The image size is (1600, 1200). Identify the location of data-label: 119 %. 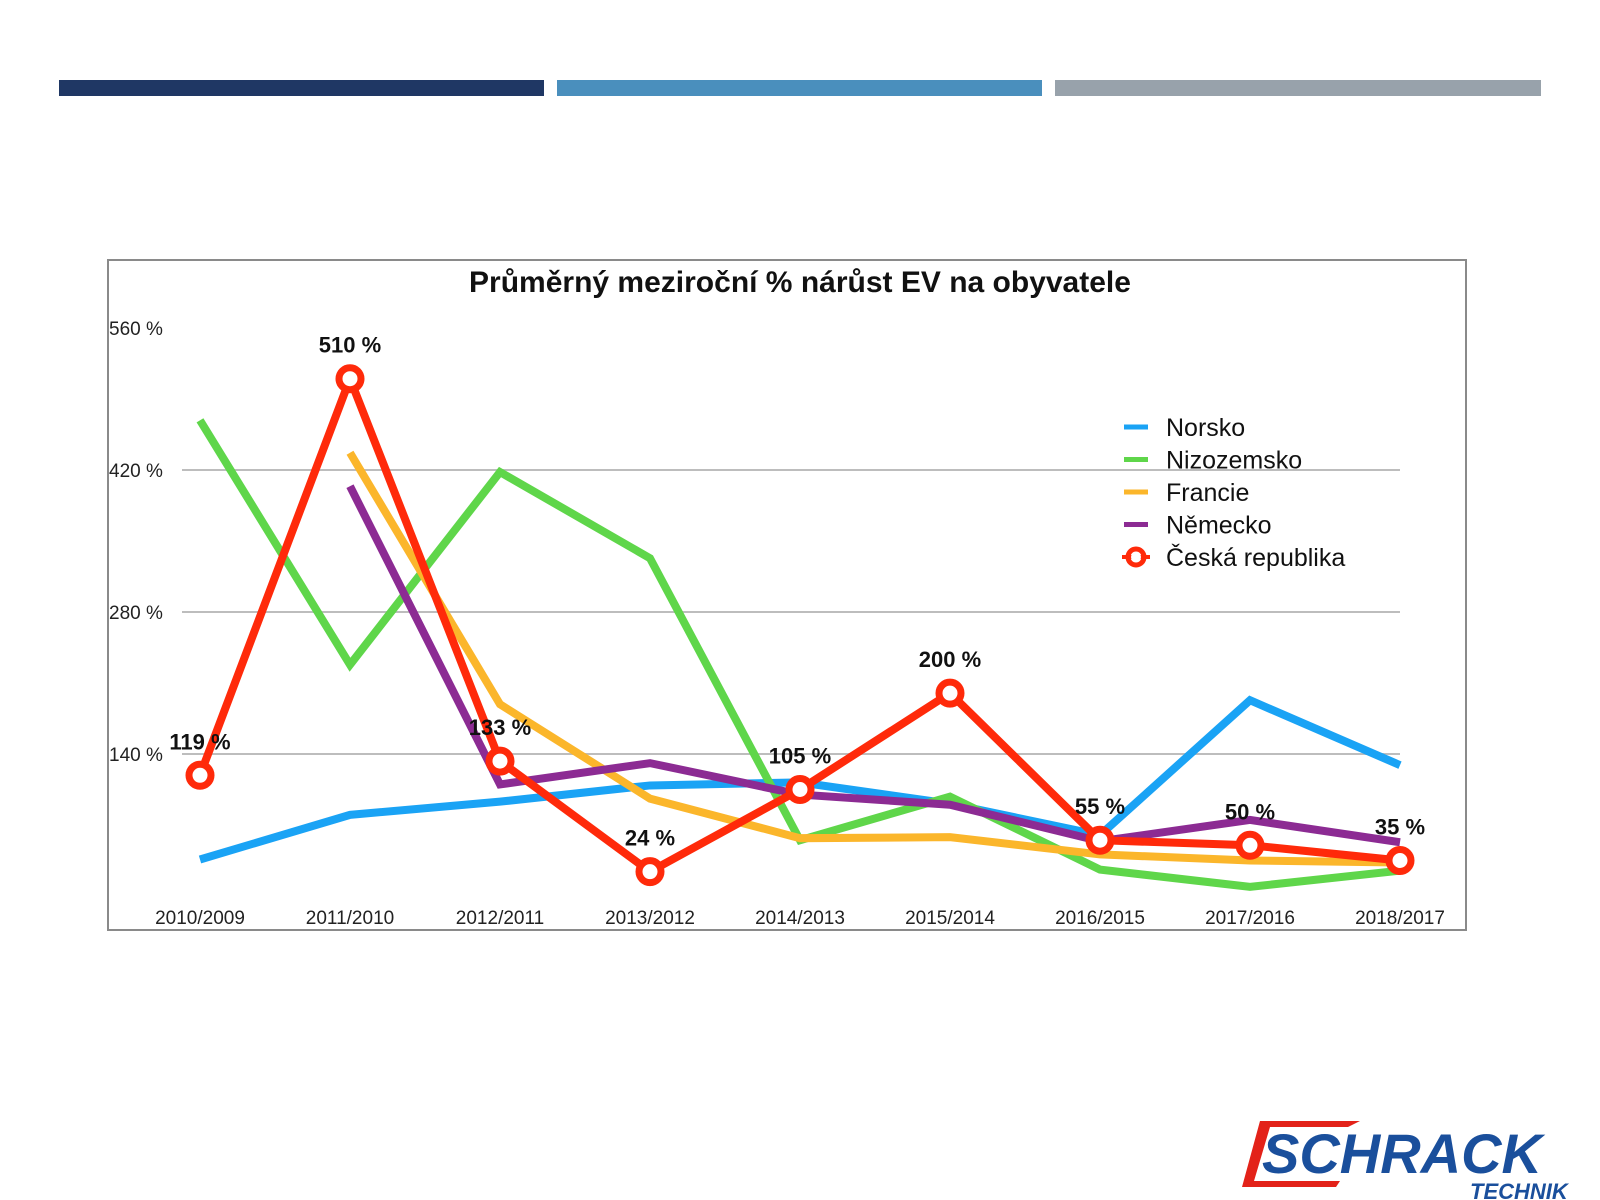
(199, 741).